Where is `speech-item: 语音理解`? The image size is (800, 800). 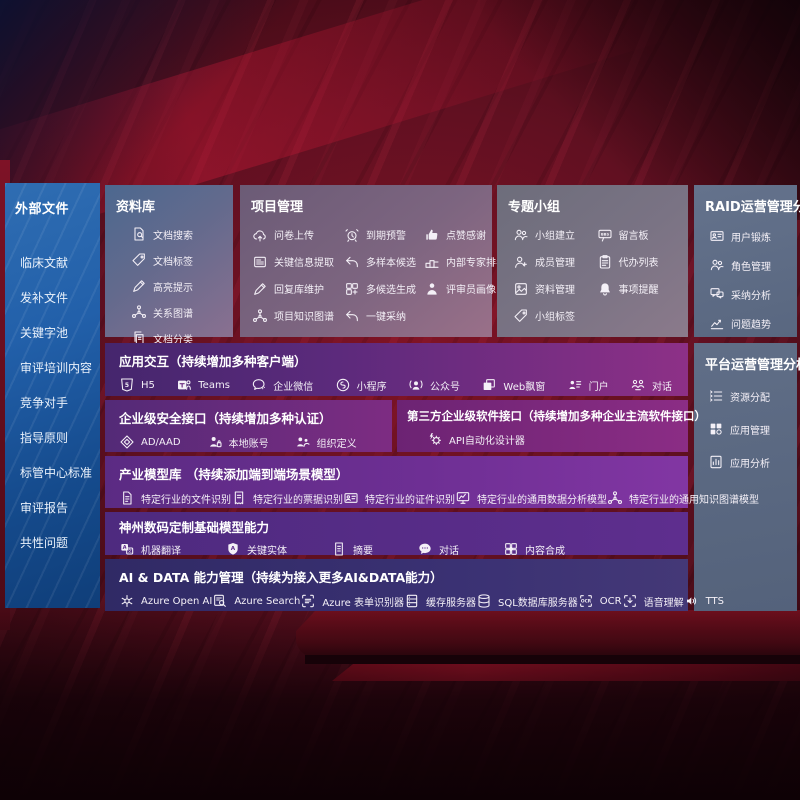
speech-item: 语音理解 is located at coordinates (653, 601).